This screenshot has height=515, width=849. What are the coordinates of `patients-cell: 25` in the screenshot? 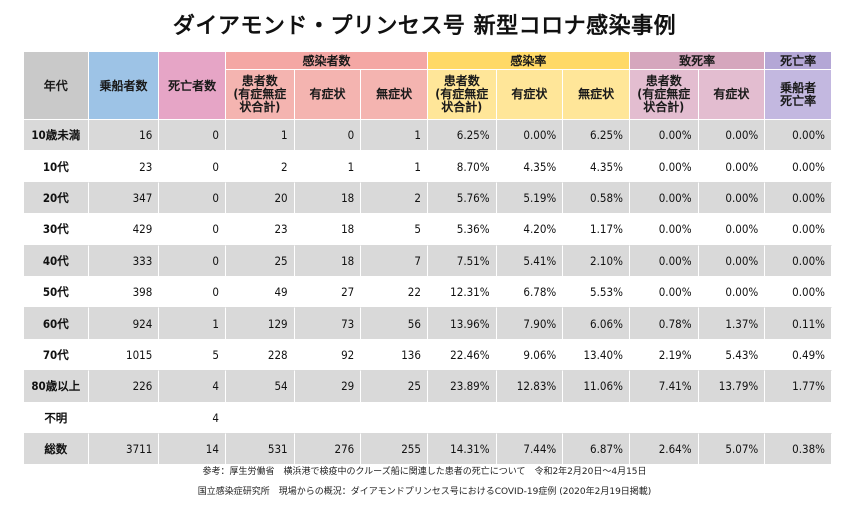 It's located at (260, 261).